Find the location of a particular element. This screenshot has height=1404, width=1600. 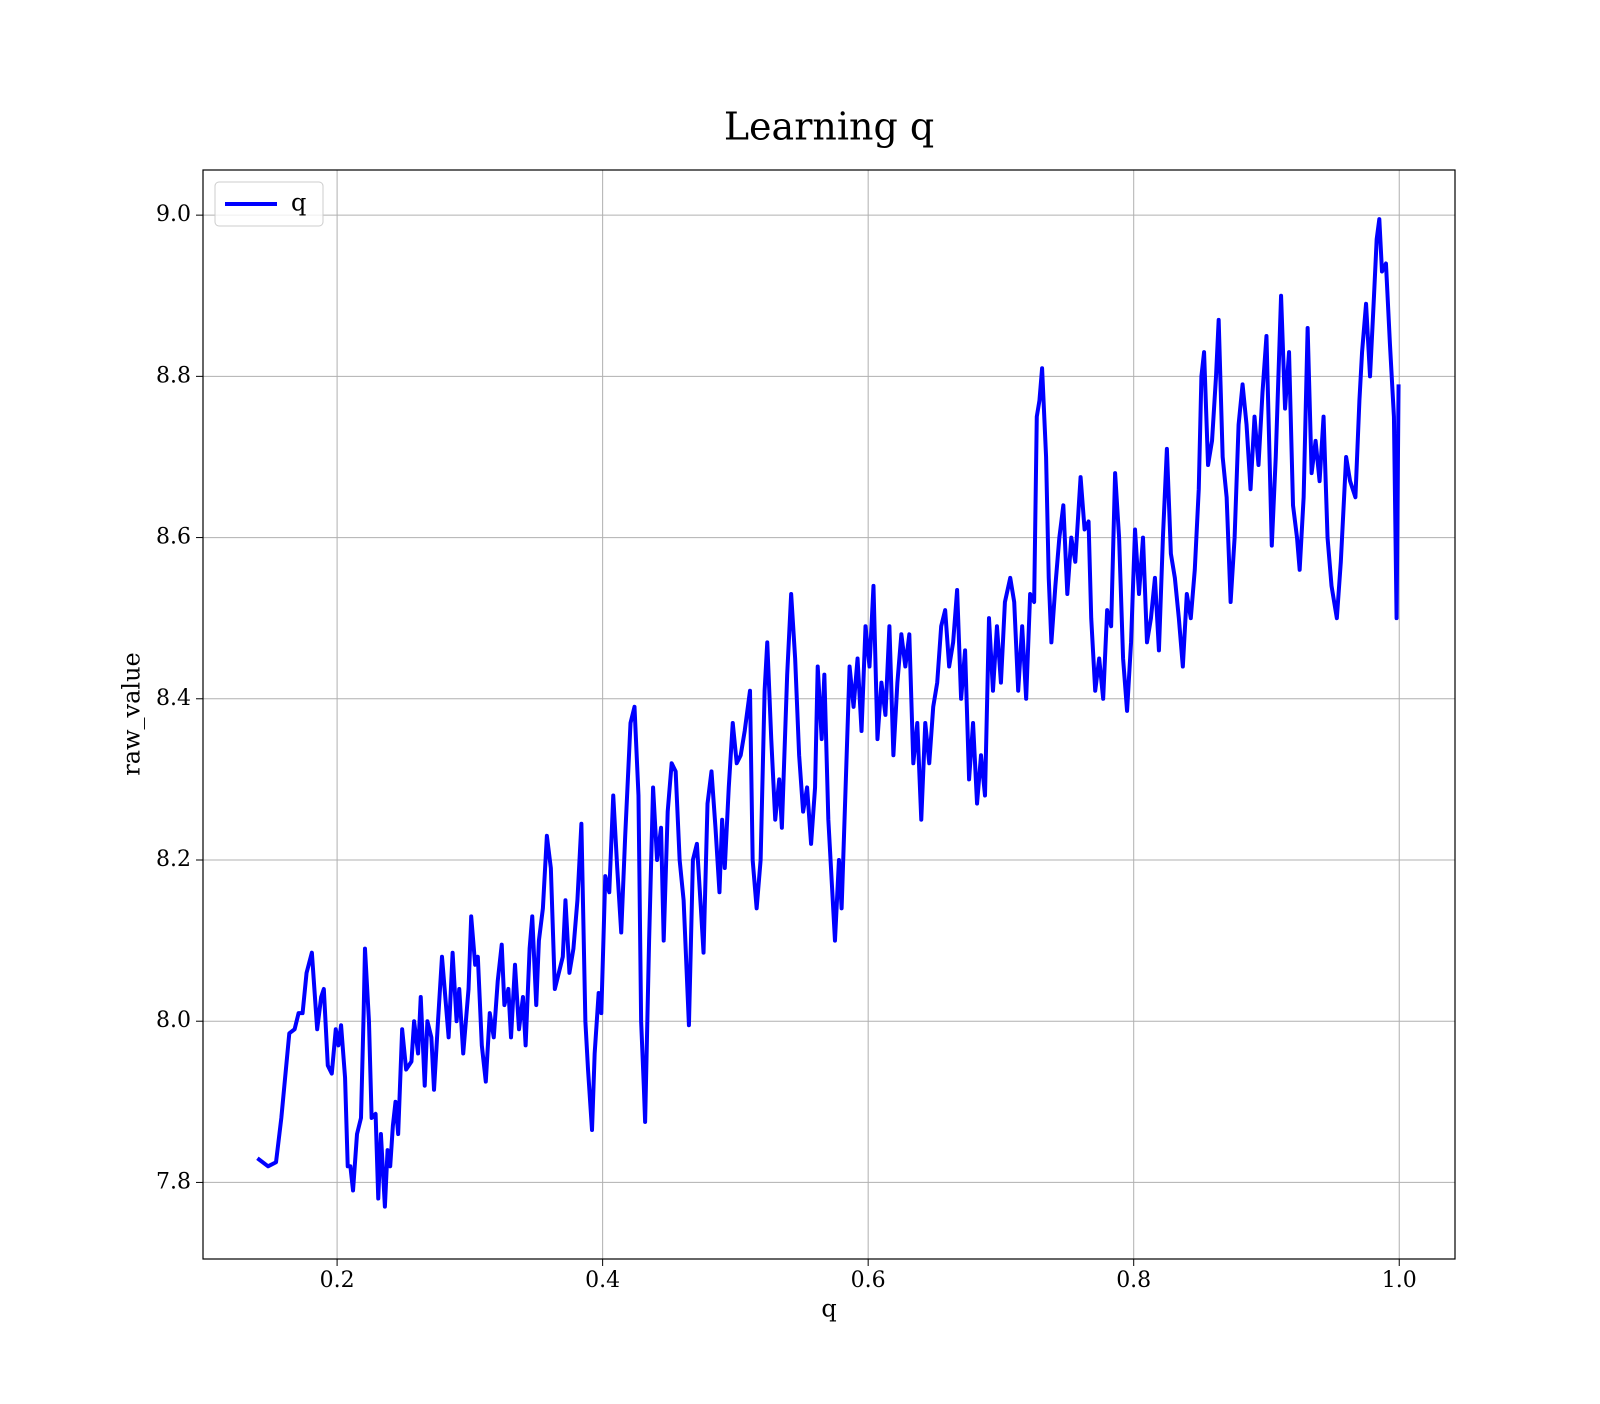

y-tick-label: 8.4 is located at coordinates (173, 698).